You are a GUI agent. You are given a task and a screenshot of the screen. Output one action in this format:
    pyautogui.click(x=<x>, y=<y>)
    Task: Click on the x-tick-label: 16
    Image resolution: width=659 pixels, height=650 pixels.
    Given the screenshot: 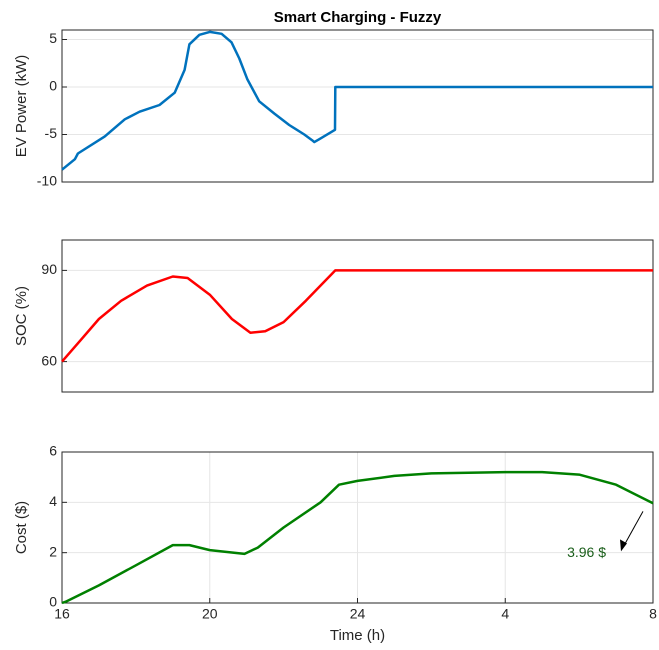 What is the action you would take?
    pyautogui.click(x=62, y=614)
    